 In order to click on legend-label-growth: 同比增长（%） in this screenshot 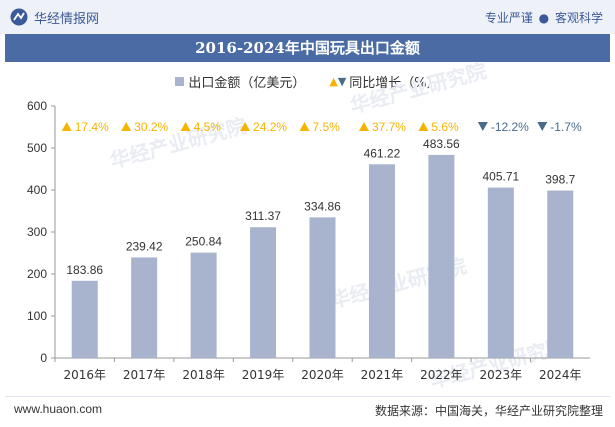, I will do `click(394, 83)`.